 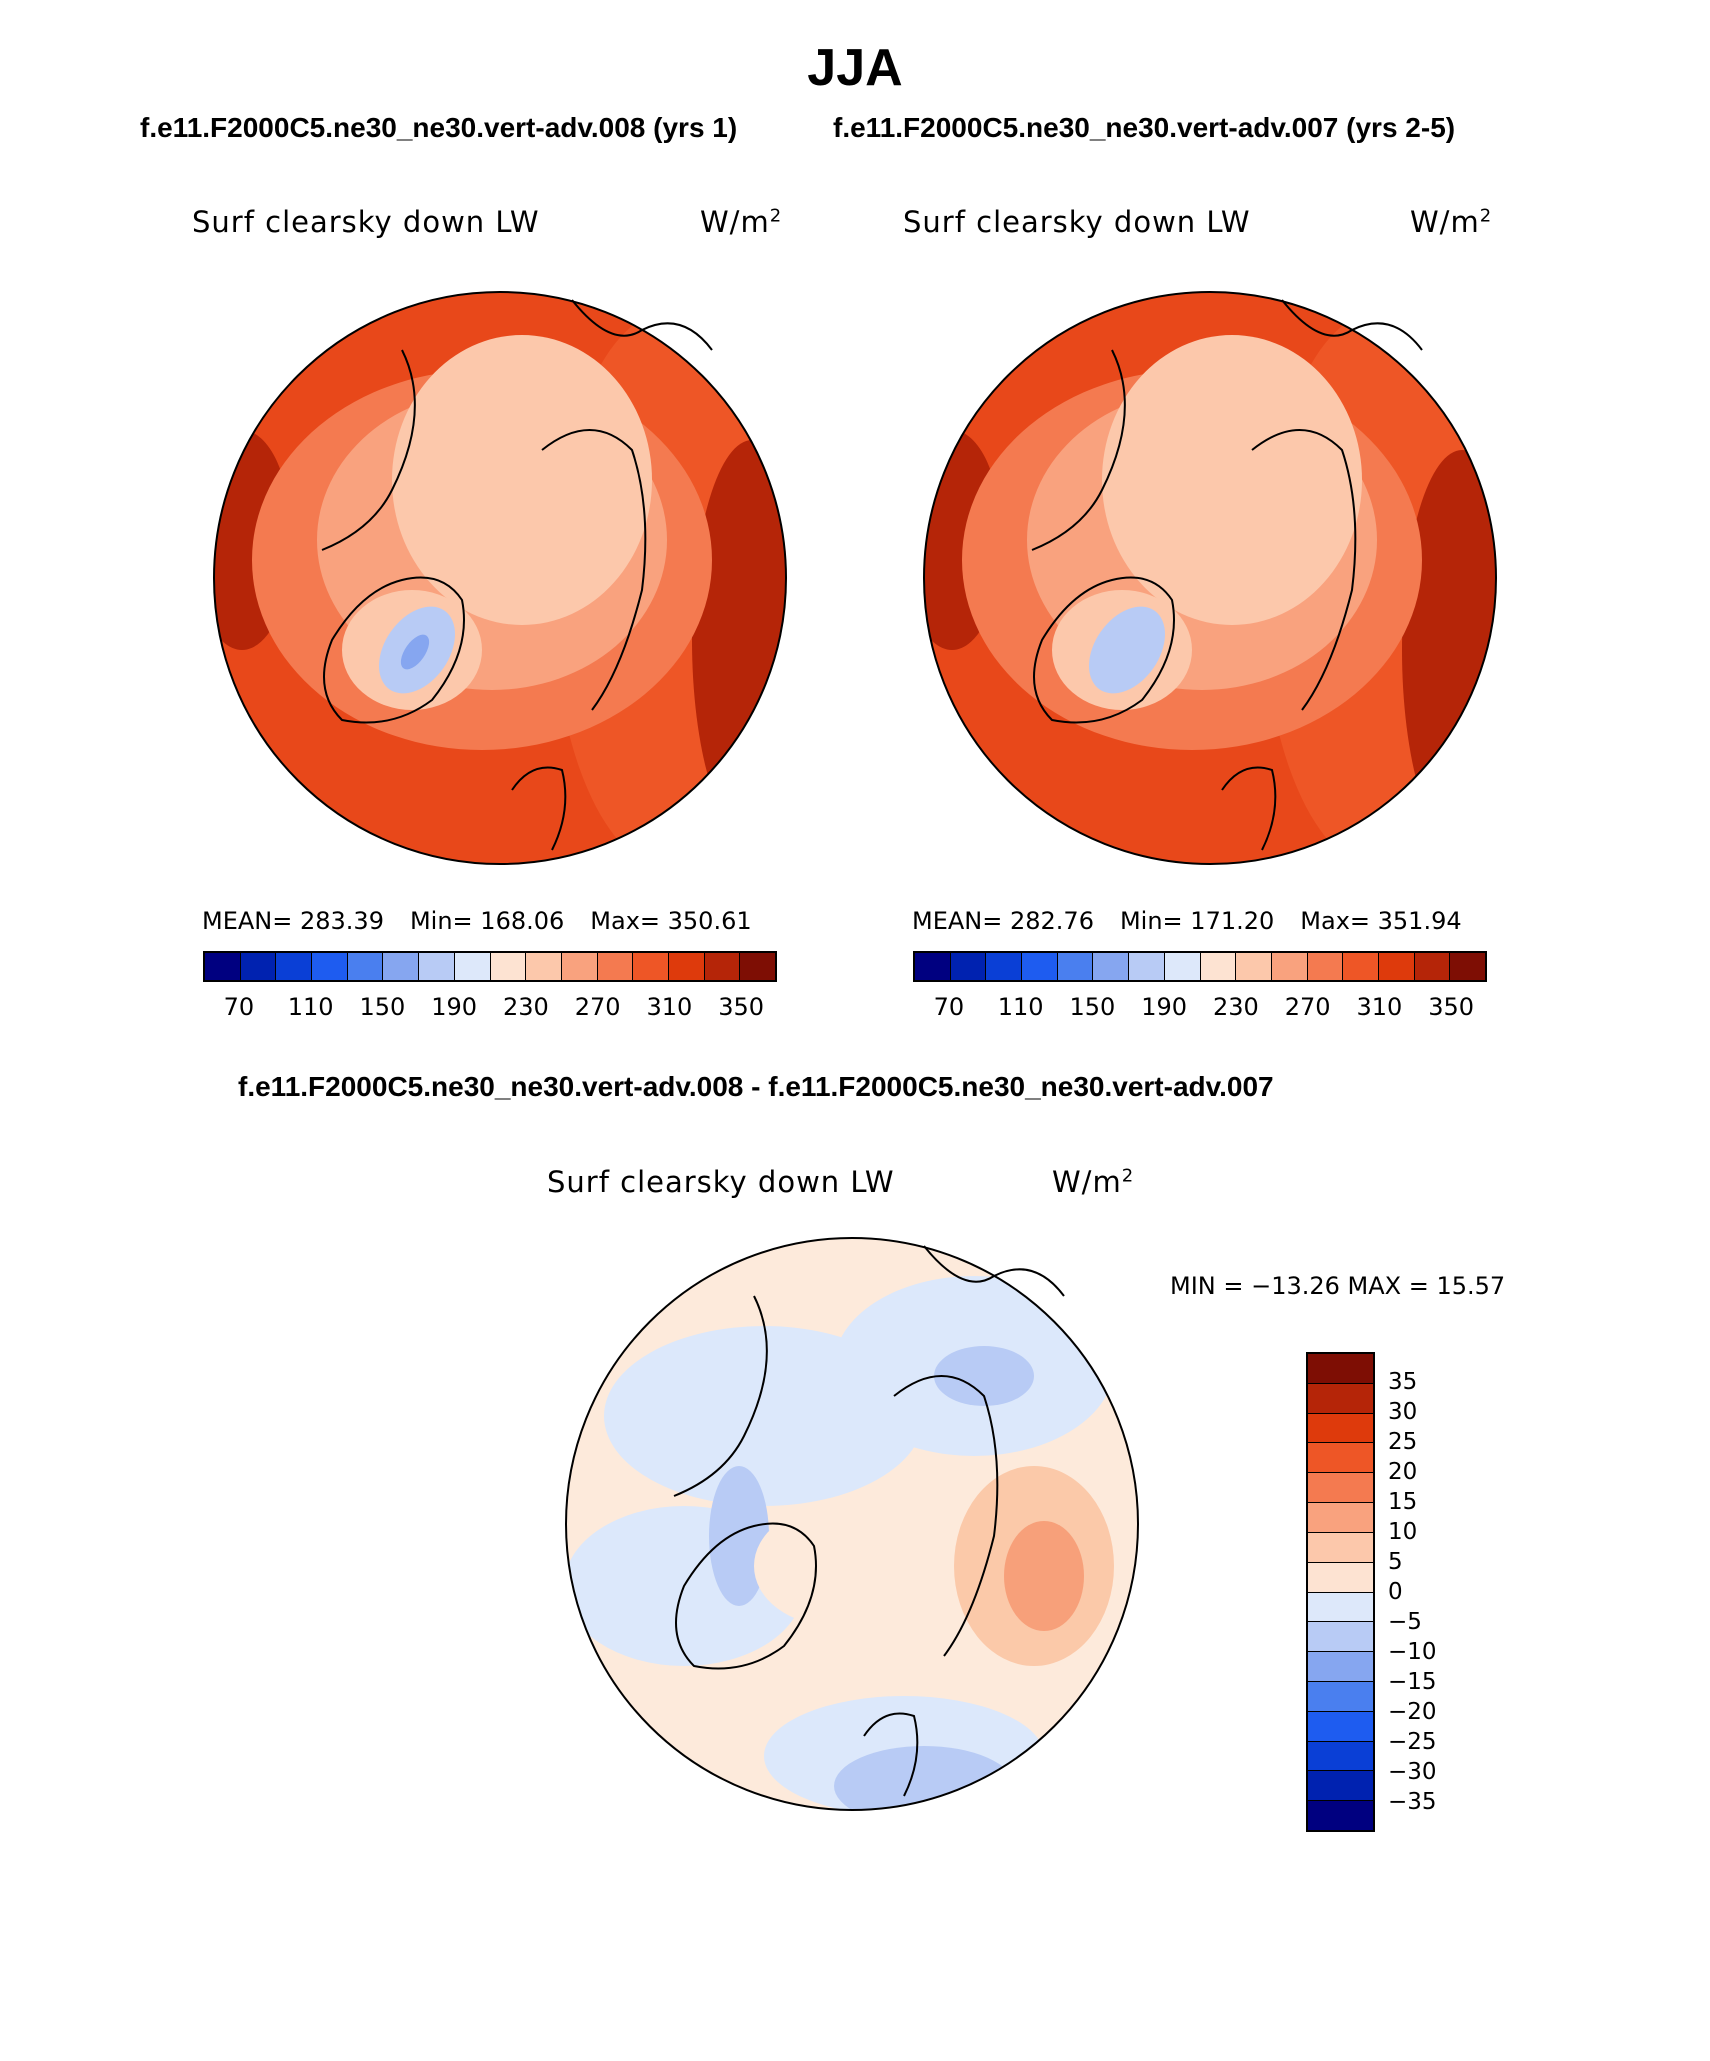 What do you see at coordinates (1381, 921) in the screenshot?
I see `panel2-max: Max= 351.94` at bounding box center [1381, 921].